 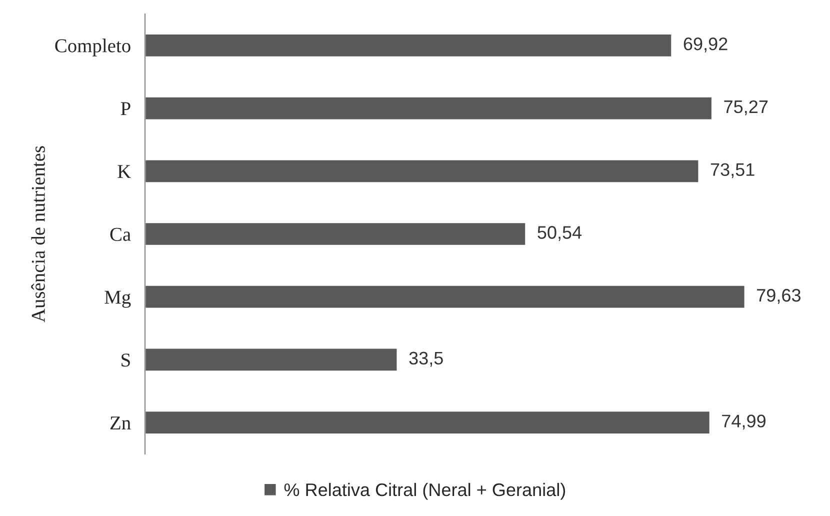 I want to click on y-tick-label: P, so click(x=125, y=109).